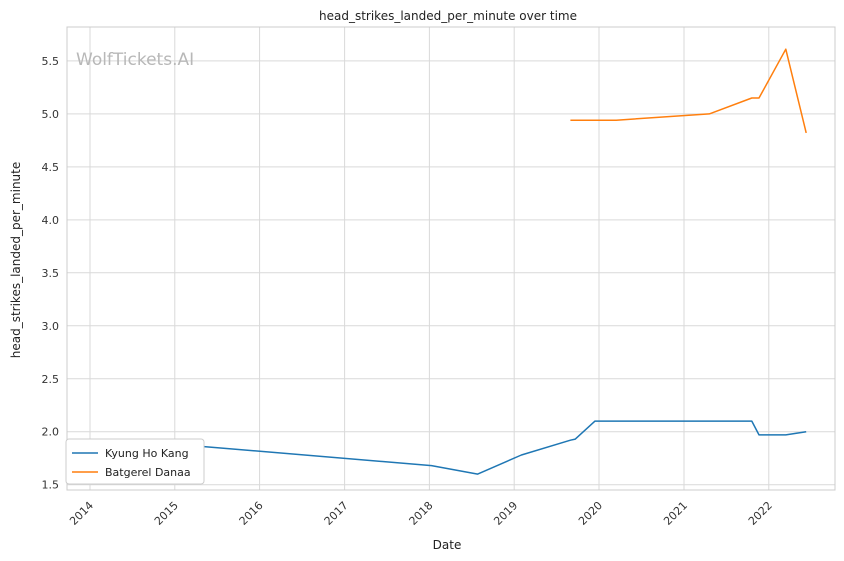 The width and height of the screenshot is (844, 561). What do you see at coordinates (16, 260) in the screenshot?
I see `y-axis-title: head_strikes_landed_per_minute` at bounding box center [16, 260].